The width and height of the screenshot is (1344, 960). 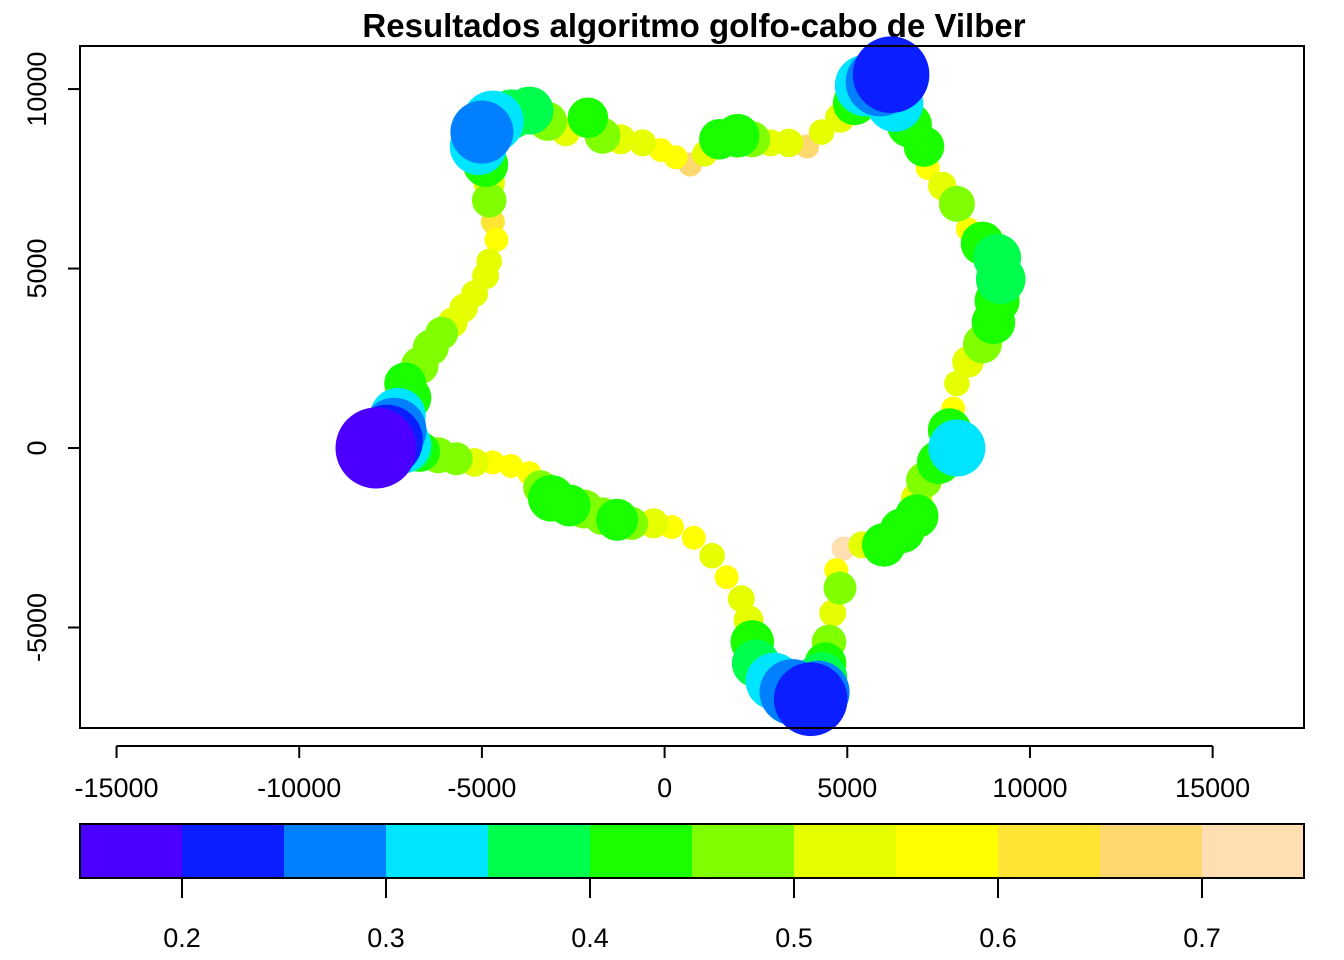 I want to click on colorbar-tick-label: 0.3, so click(x=386, y=938).